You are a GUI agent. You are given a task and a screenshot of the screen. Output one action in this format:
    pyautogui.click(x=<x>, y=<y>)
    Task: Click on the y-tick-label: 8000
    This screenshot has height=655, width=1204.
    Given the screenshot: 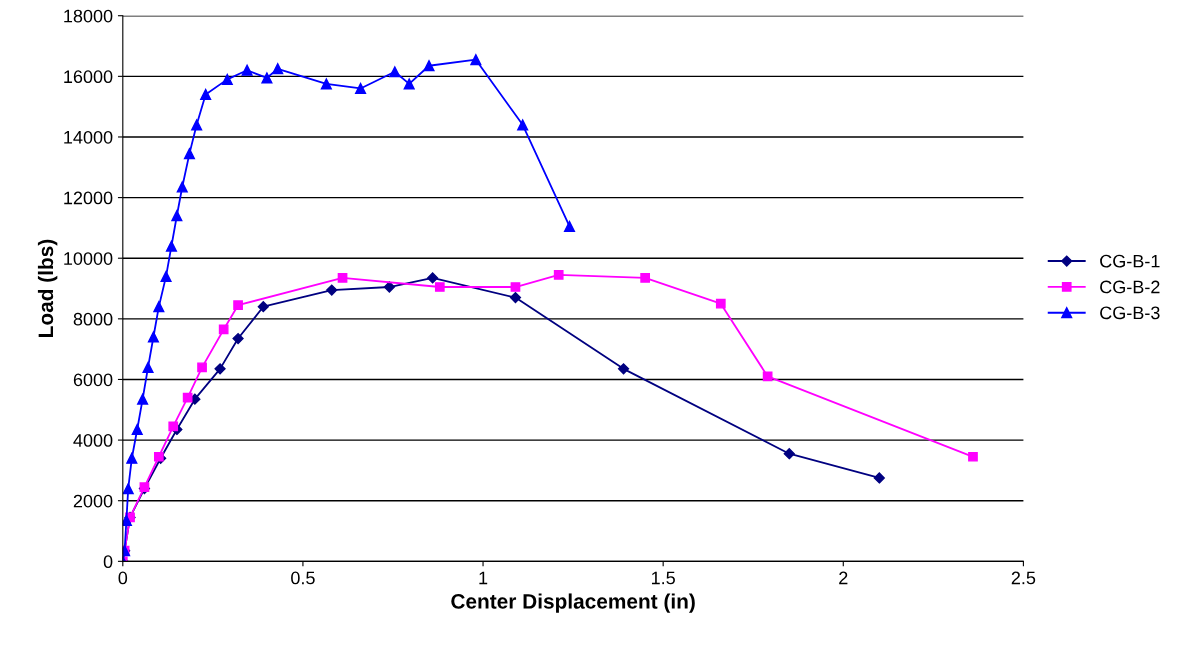 What is the action you would take?
    pyautogui.click(x=93, y=319)
    